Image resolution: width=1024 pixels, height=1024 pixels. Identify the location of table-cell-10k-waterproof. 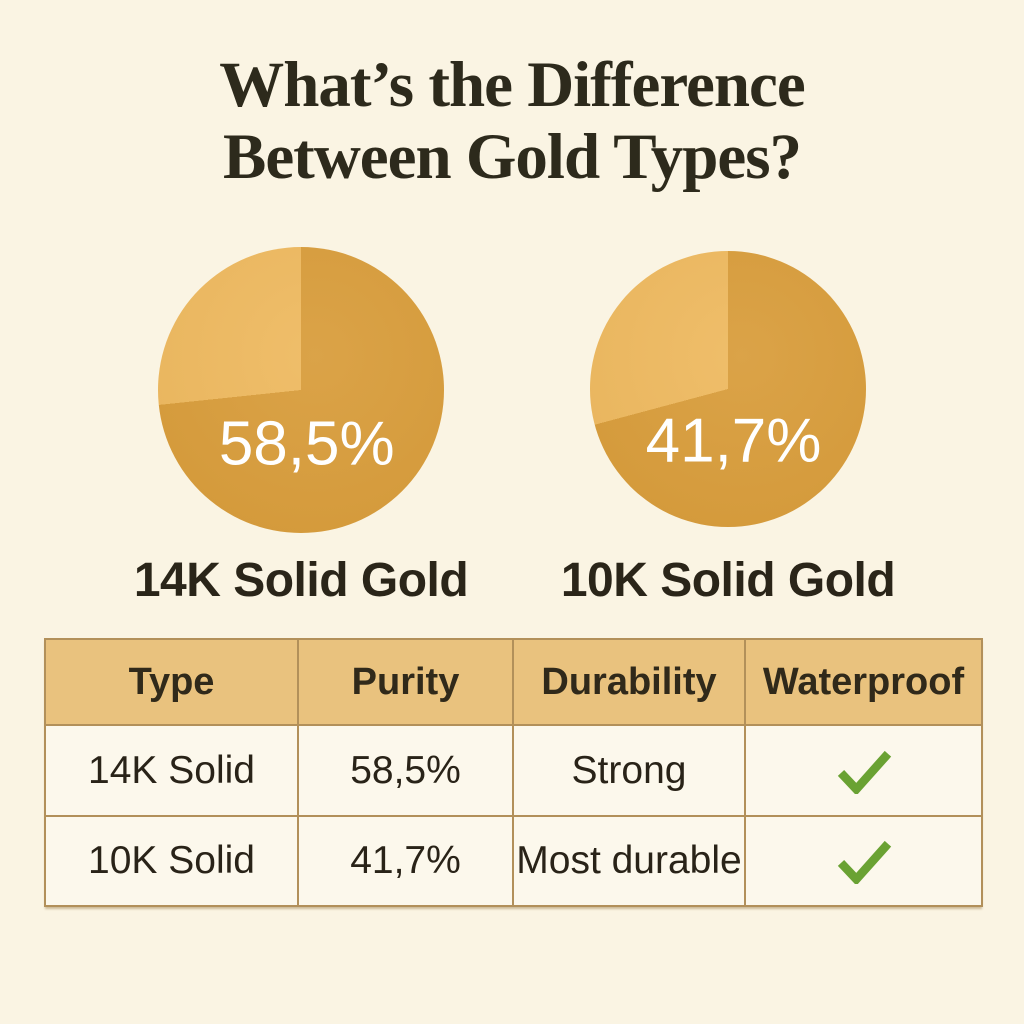
(863, 861).